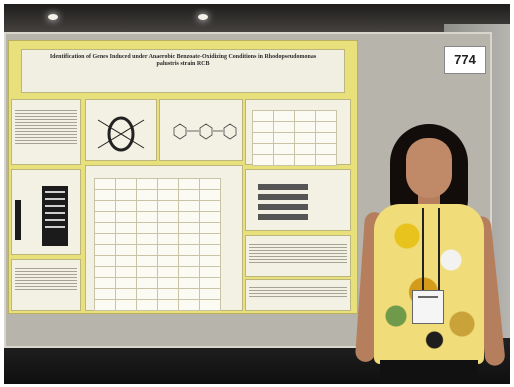 This screenshot has width=514, height=387. What do you see at coordinates (431, 250) in the screenshot?
I see `lanyard` at bounding box center [431, 250].